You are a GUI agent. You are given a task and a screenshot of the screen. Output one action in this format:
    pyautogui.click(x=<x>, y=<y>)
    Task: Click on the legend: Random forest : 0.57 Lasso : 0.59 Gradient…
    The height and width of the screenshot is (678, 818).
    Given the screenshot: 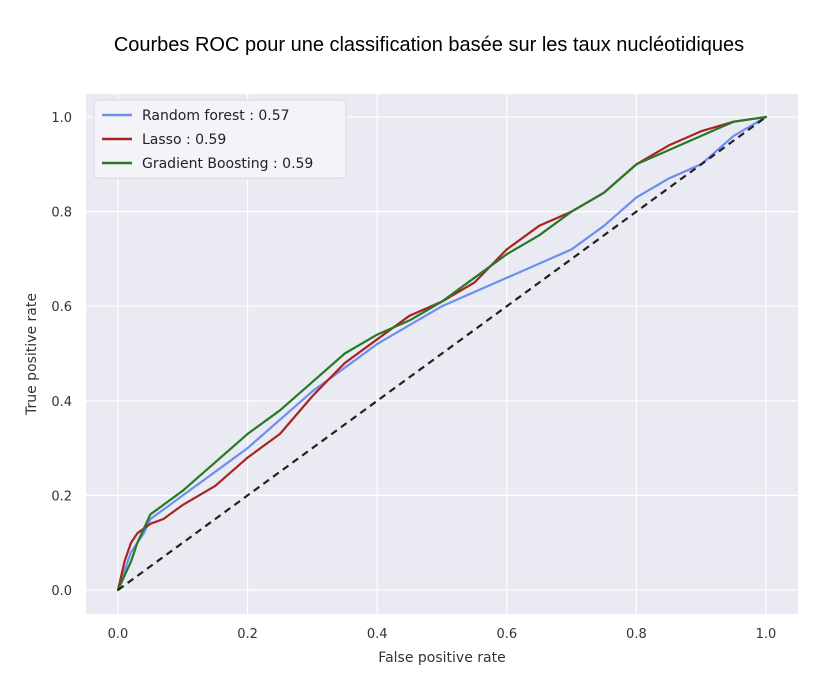 What is the action you would take?
    pyautogui.click(x=220, y=139)
    